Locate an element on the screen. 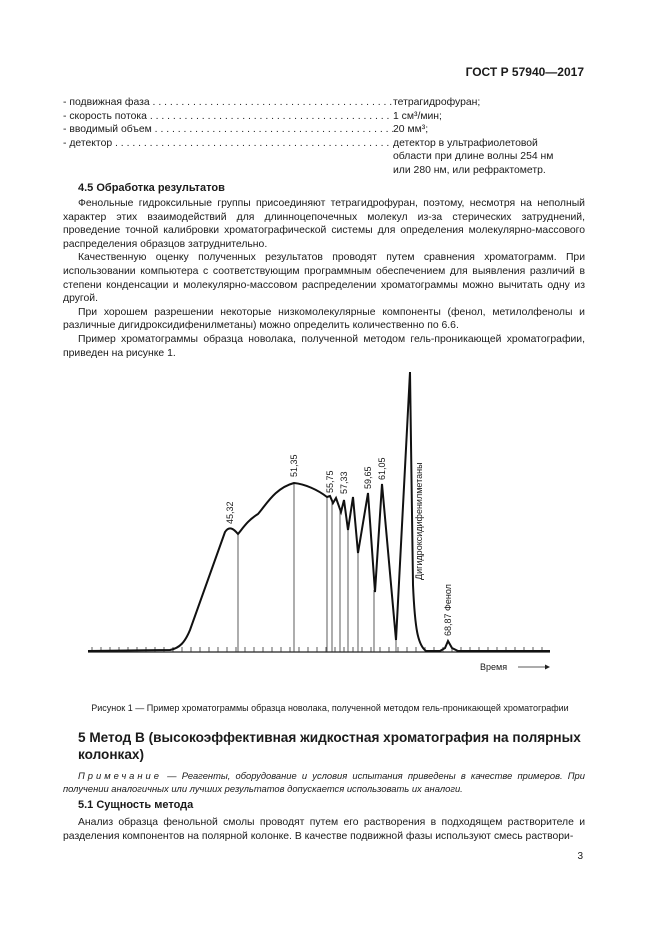 Image resolution: width=661 pixels, height=936 pixels. parameter-key: - детектор is located at coordinates (228, 157).